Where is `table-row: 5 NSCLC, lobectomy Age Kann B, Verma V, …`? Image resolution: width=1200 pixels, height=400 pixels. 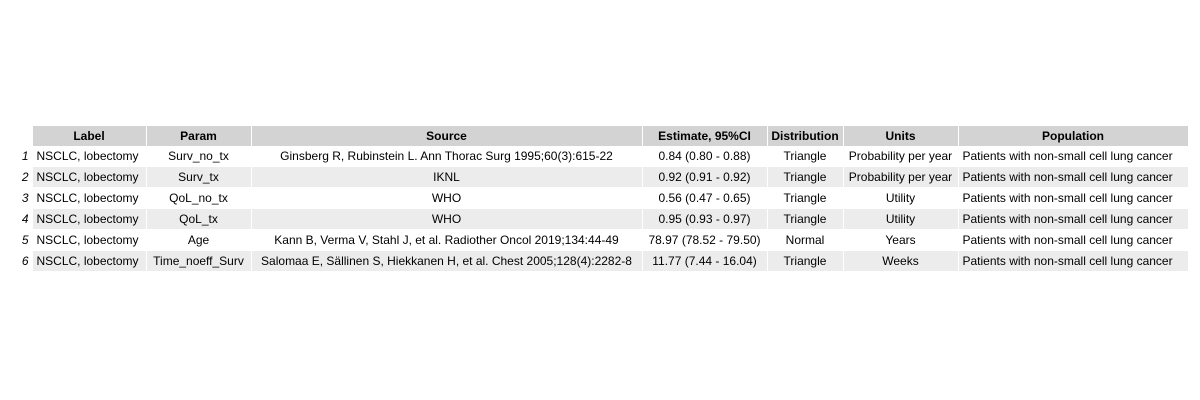 table-row: 5 NSCLC, lobectomy Age Kann B, Verma V, … is located at coordinates (603, 240).